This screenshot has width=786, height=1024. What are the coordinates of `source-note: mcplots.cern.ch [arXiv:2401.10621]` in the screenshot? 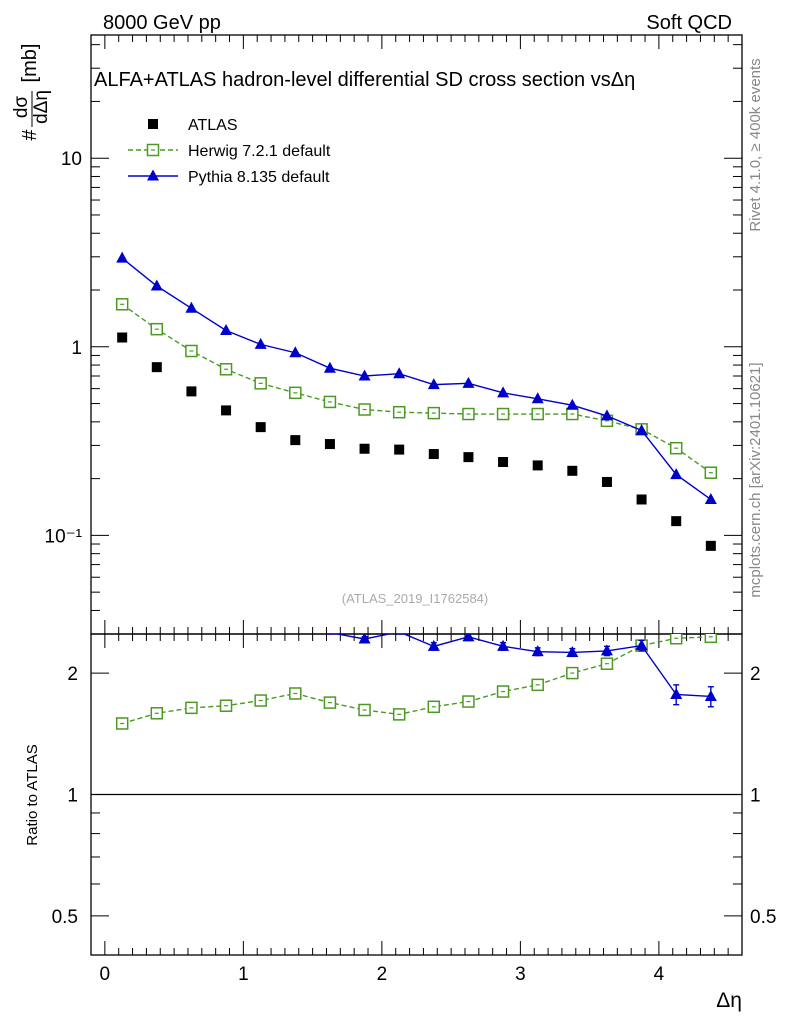 It's located at (755, 479).